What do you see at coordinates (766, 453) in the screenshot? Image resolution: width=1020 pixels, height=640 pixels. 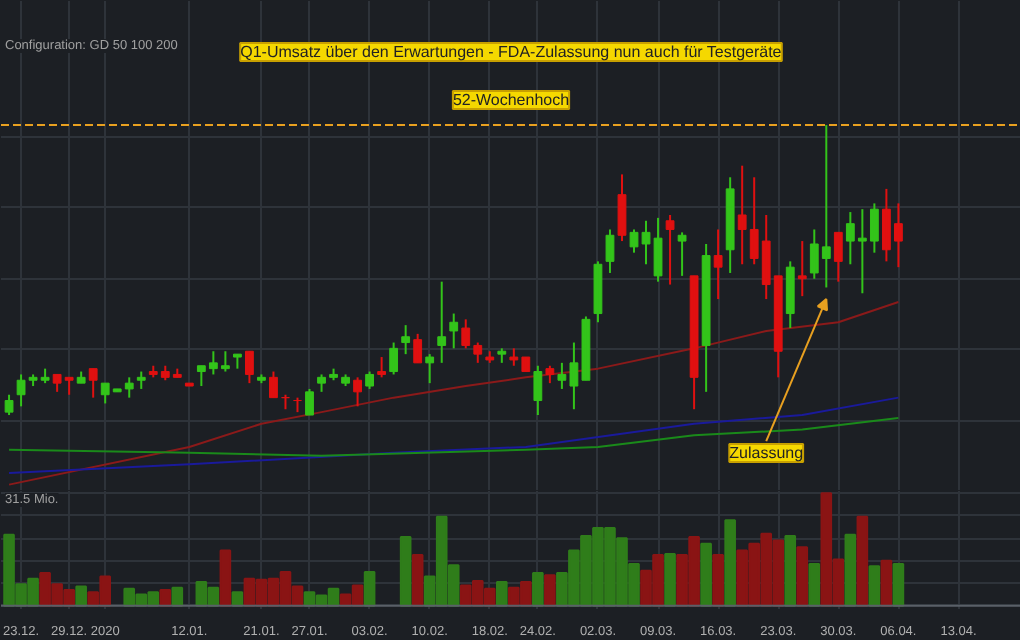 I see `text: Zulassung` at bounding box center [766, 453].